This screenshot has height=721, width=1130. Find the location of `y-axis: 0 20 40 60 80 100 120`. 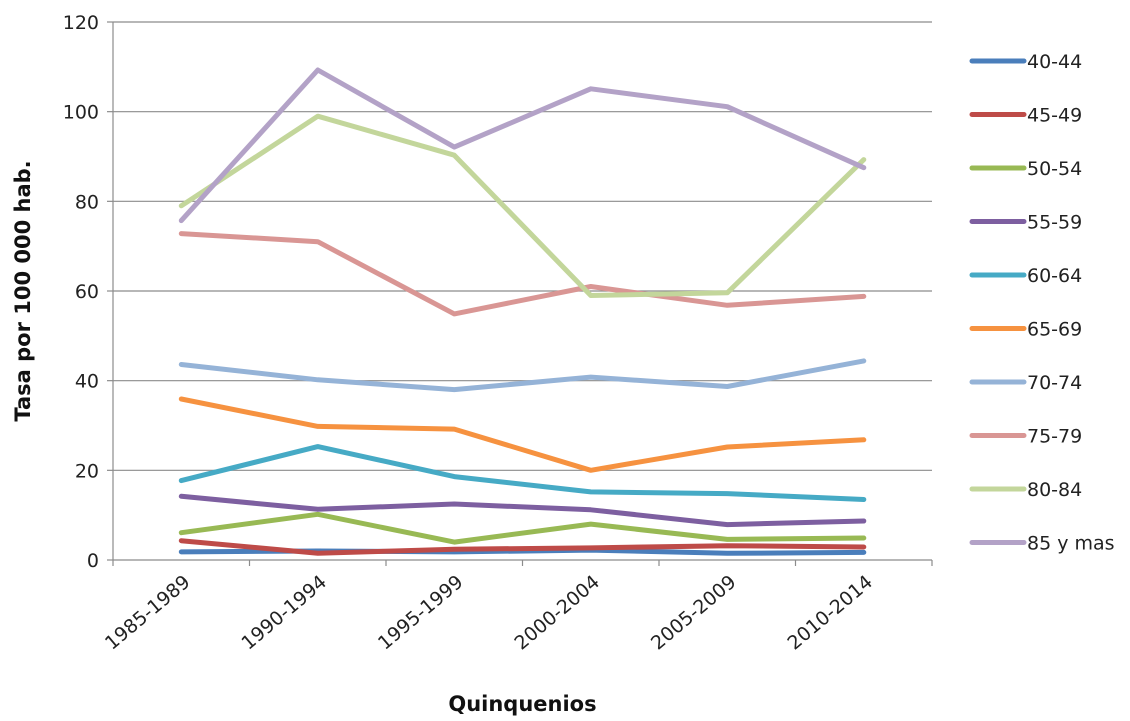

y-axis: 0 20 40 60 80 100 120 is located at coordinates (88, 292).